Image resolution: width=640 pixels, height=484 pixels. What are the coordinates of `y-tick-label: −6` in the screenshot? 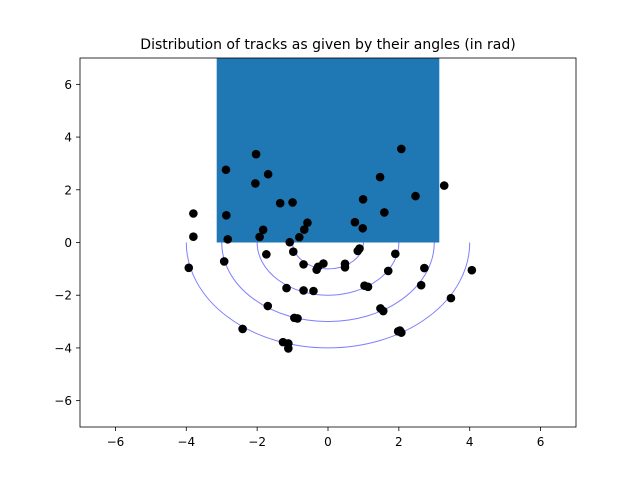 It's located at (63, 401).